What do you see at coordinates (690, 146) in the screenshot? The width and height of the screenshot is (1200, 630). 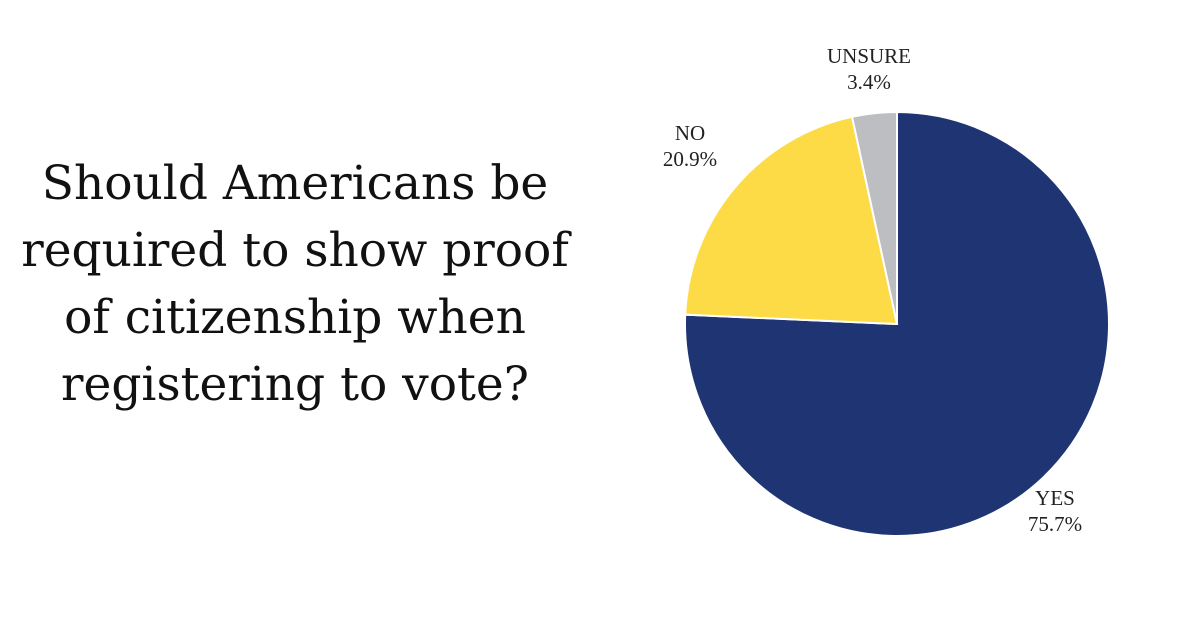 I see `slice-label-no: NO 20.9%` at bounding box center [690, 146].